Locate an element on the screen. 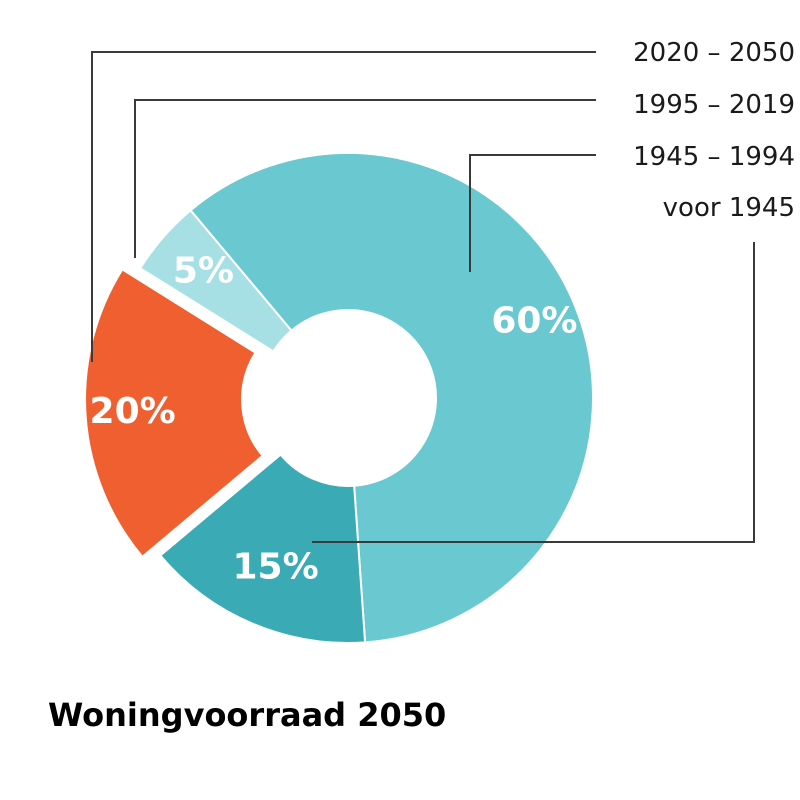  slice-1945-1994 is located at coordinates (262, 548).